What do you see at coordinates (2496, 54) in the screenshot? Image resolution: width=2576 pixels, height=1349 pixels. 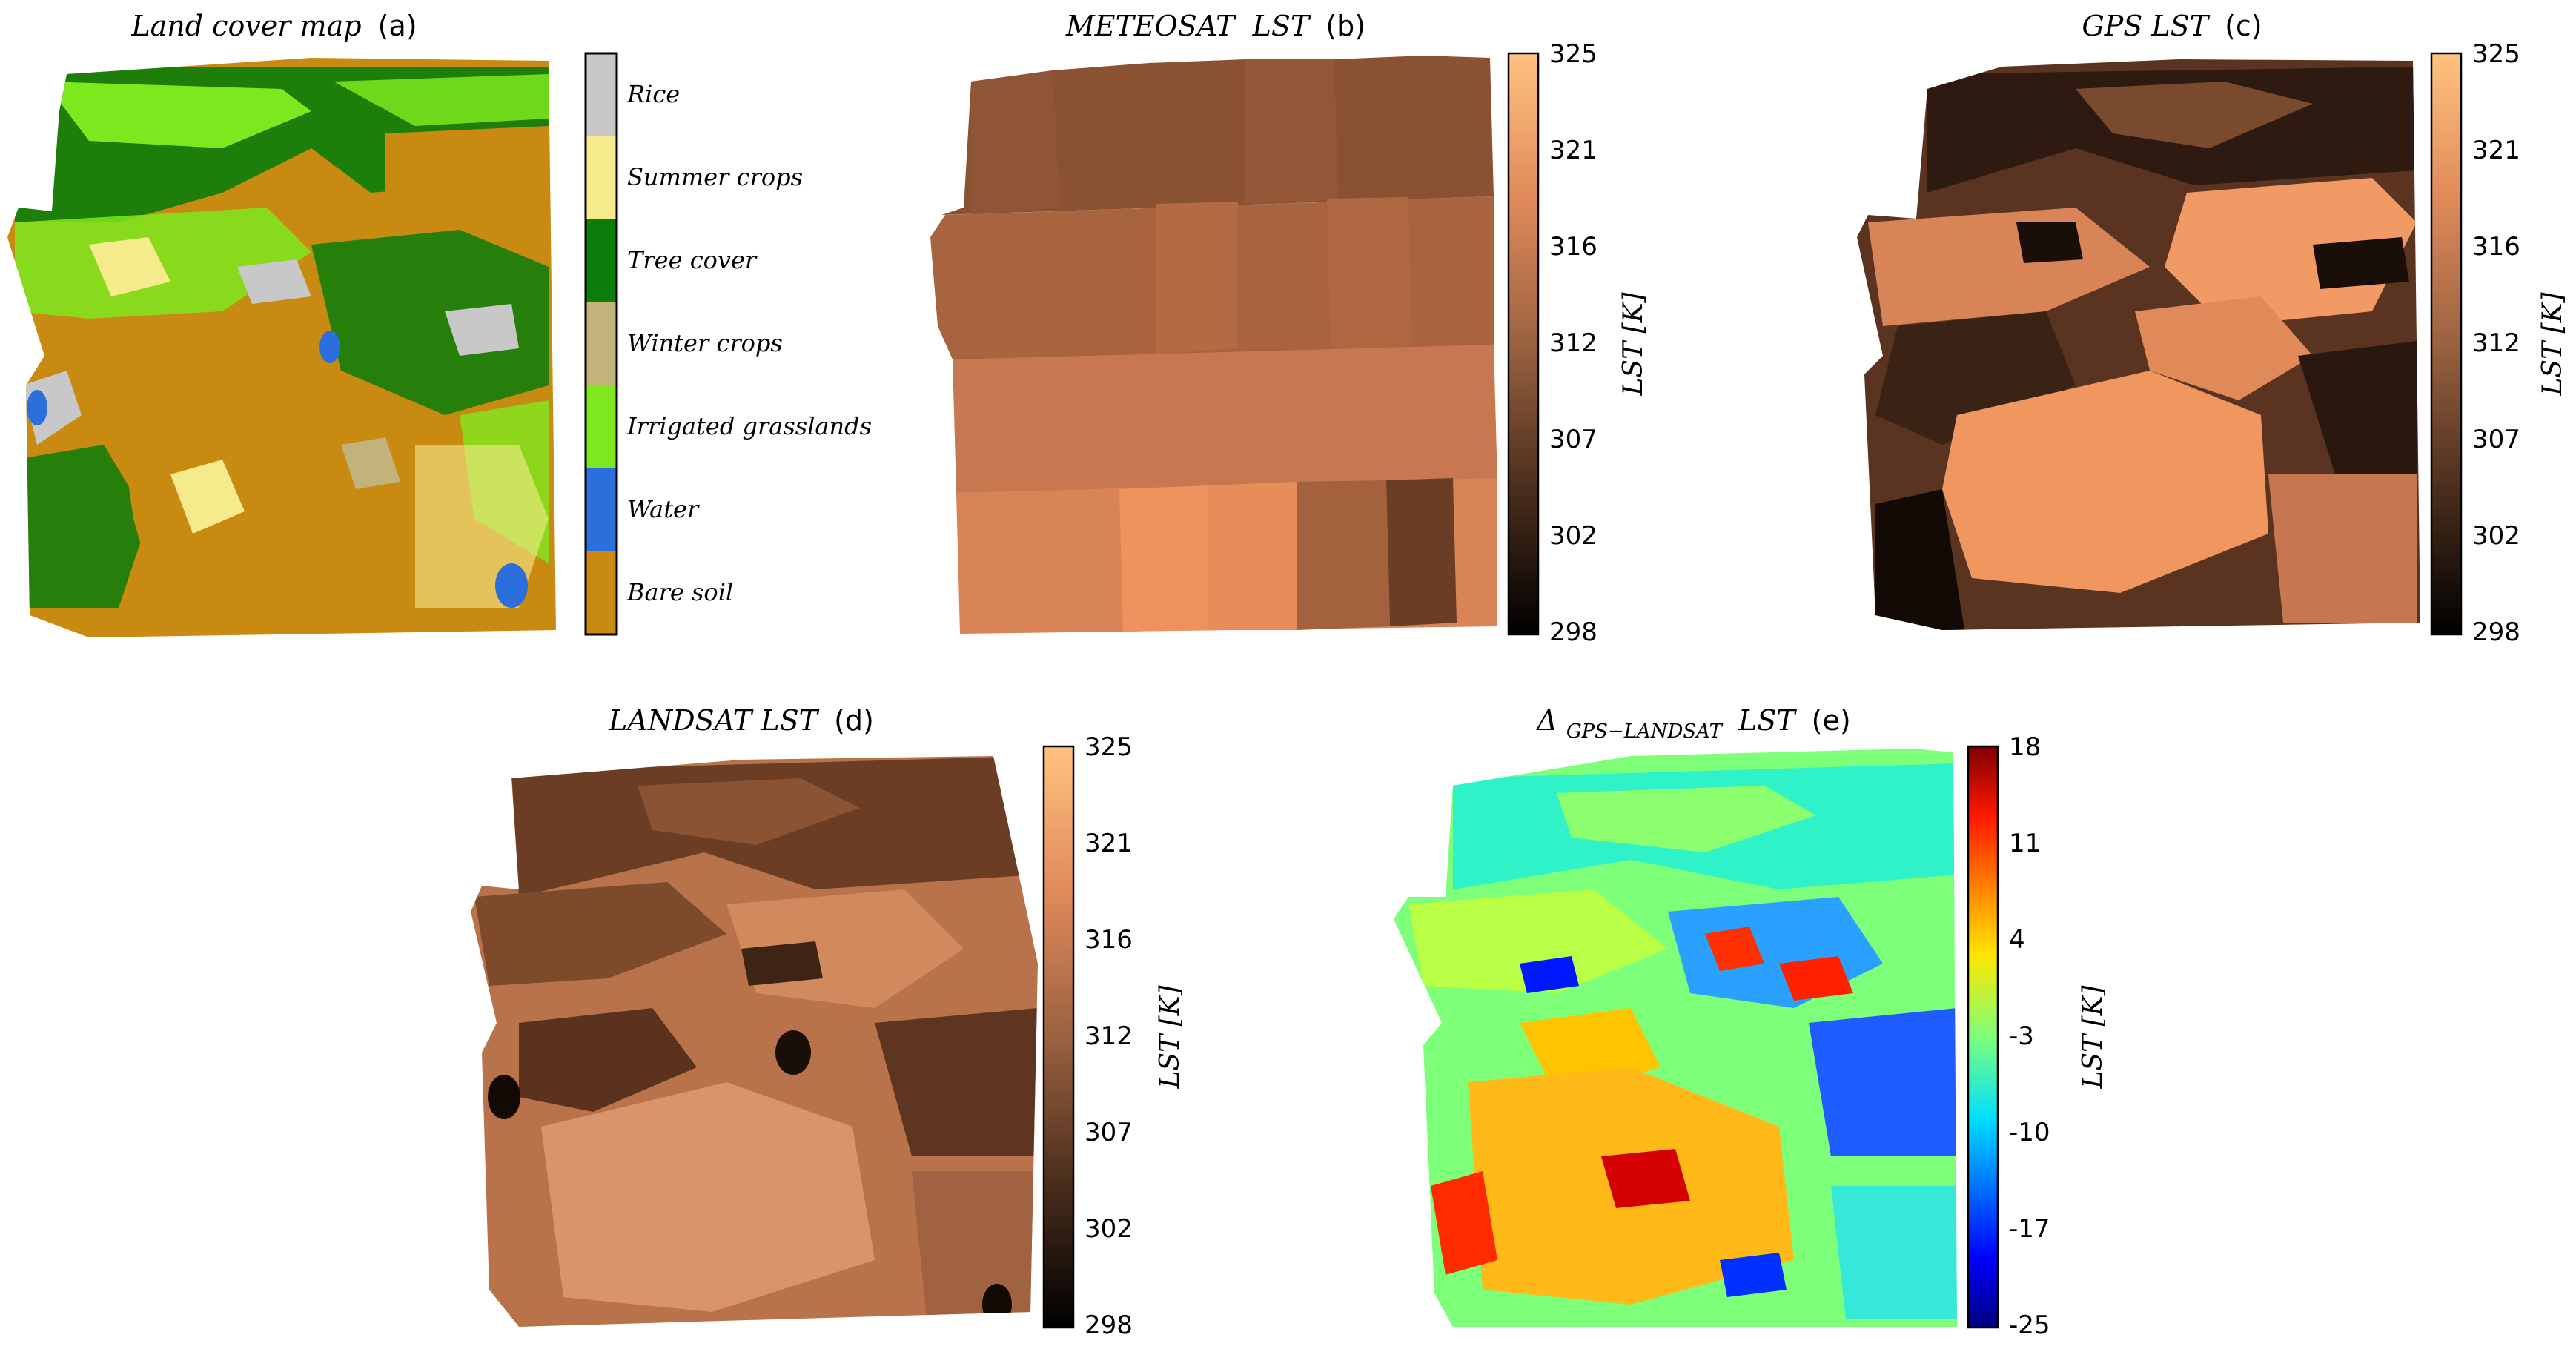 I see `panel-c-tick-0: 325` at bounding box center [2496, 54].